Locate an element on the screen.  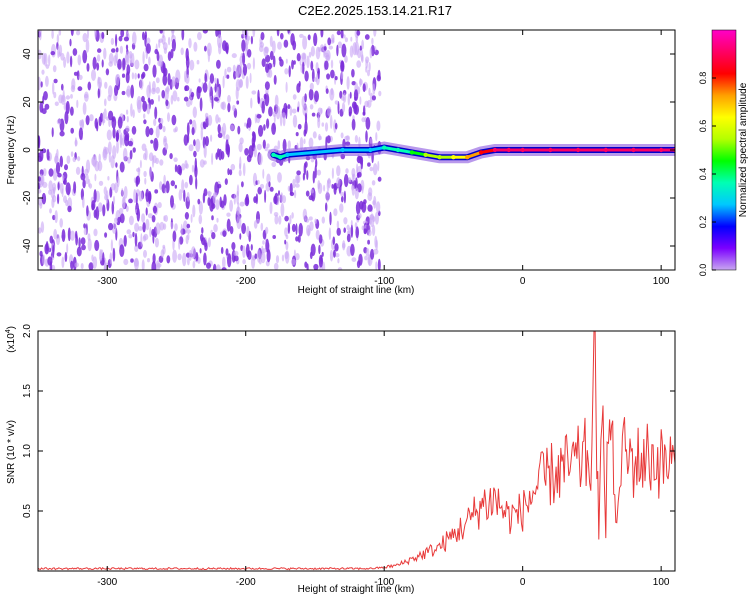
x-tick-label: -200 is located at coordinates (246, 582).